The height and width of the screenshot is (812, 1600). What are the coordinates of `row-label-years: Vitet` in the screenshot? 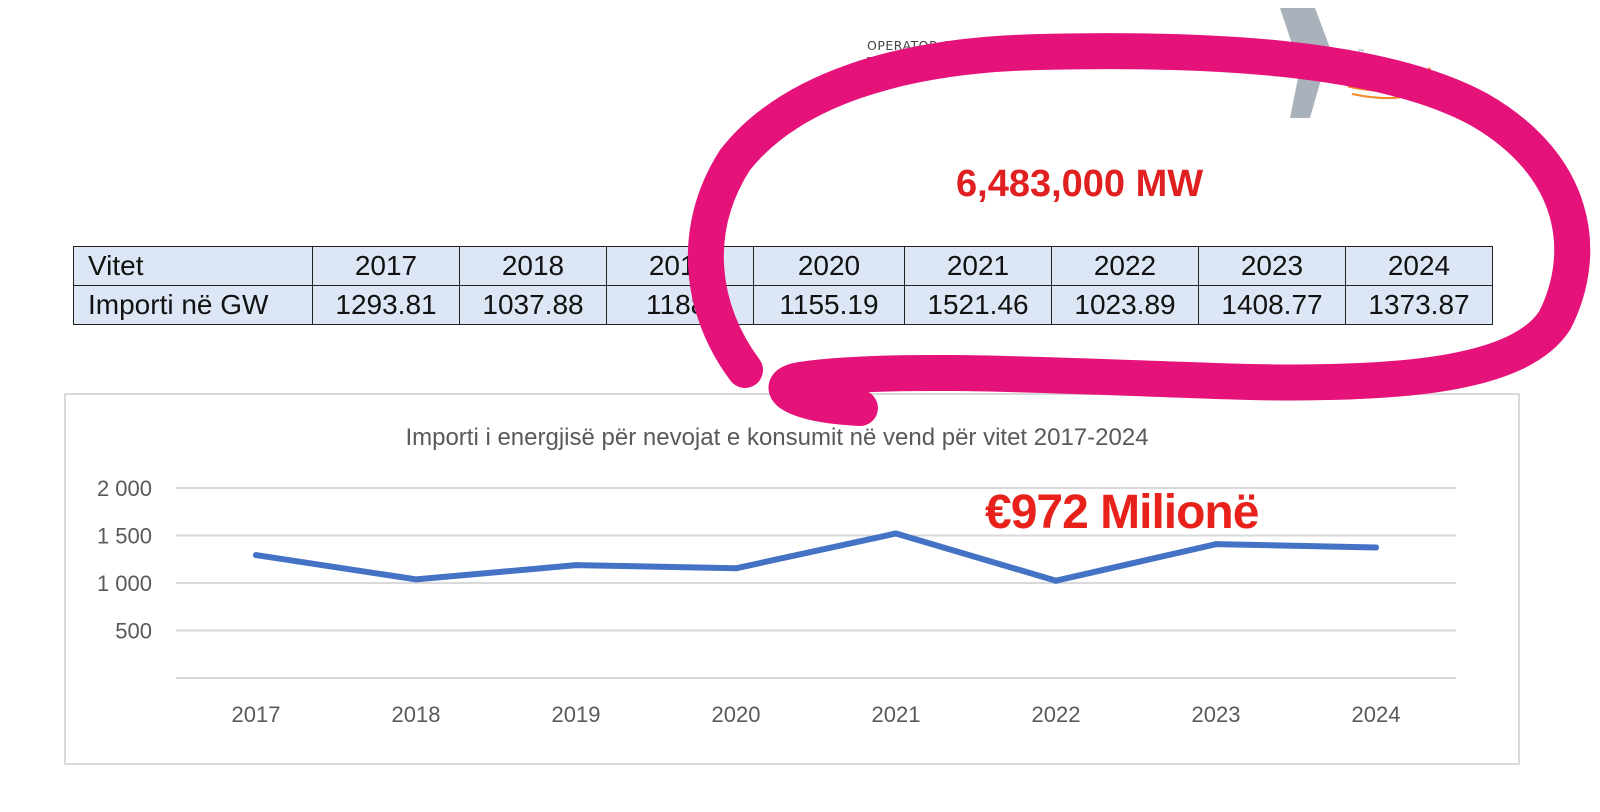 It's located at (193, 266).